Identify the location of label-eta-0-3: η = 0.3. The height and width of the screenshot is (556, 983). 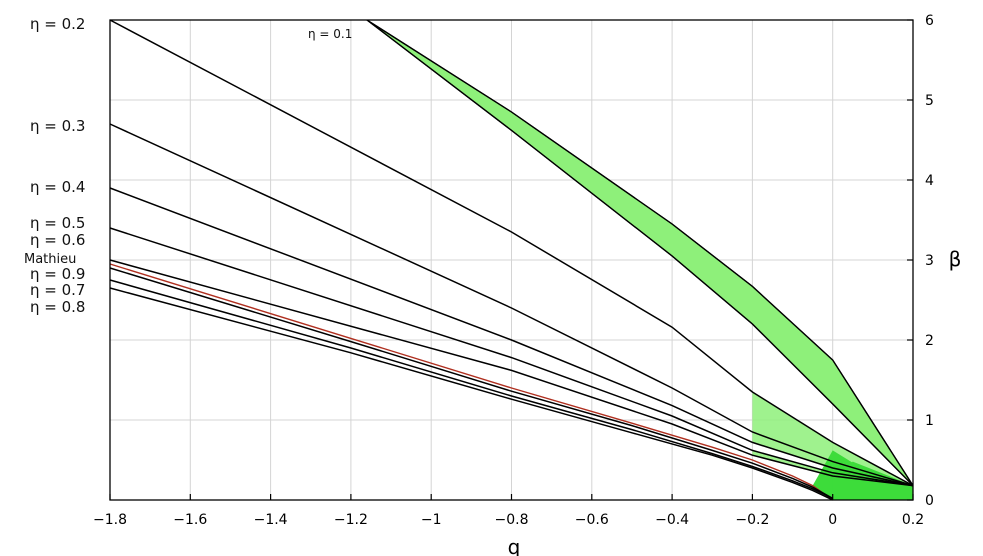
(57, 126).